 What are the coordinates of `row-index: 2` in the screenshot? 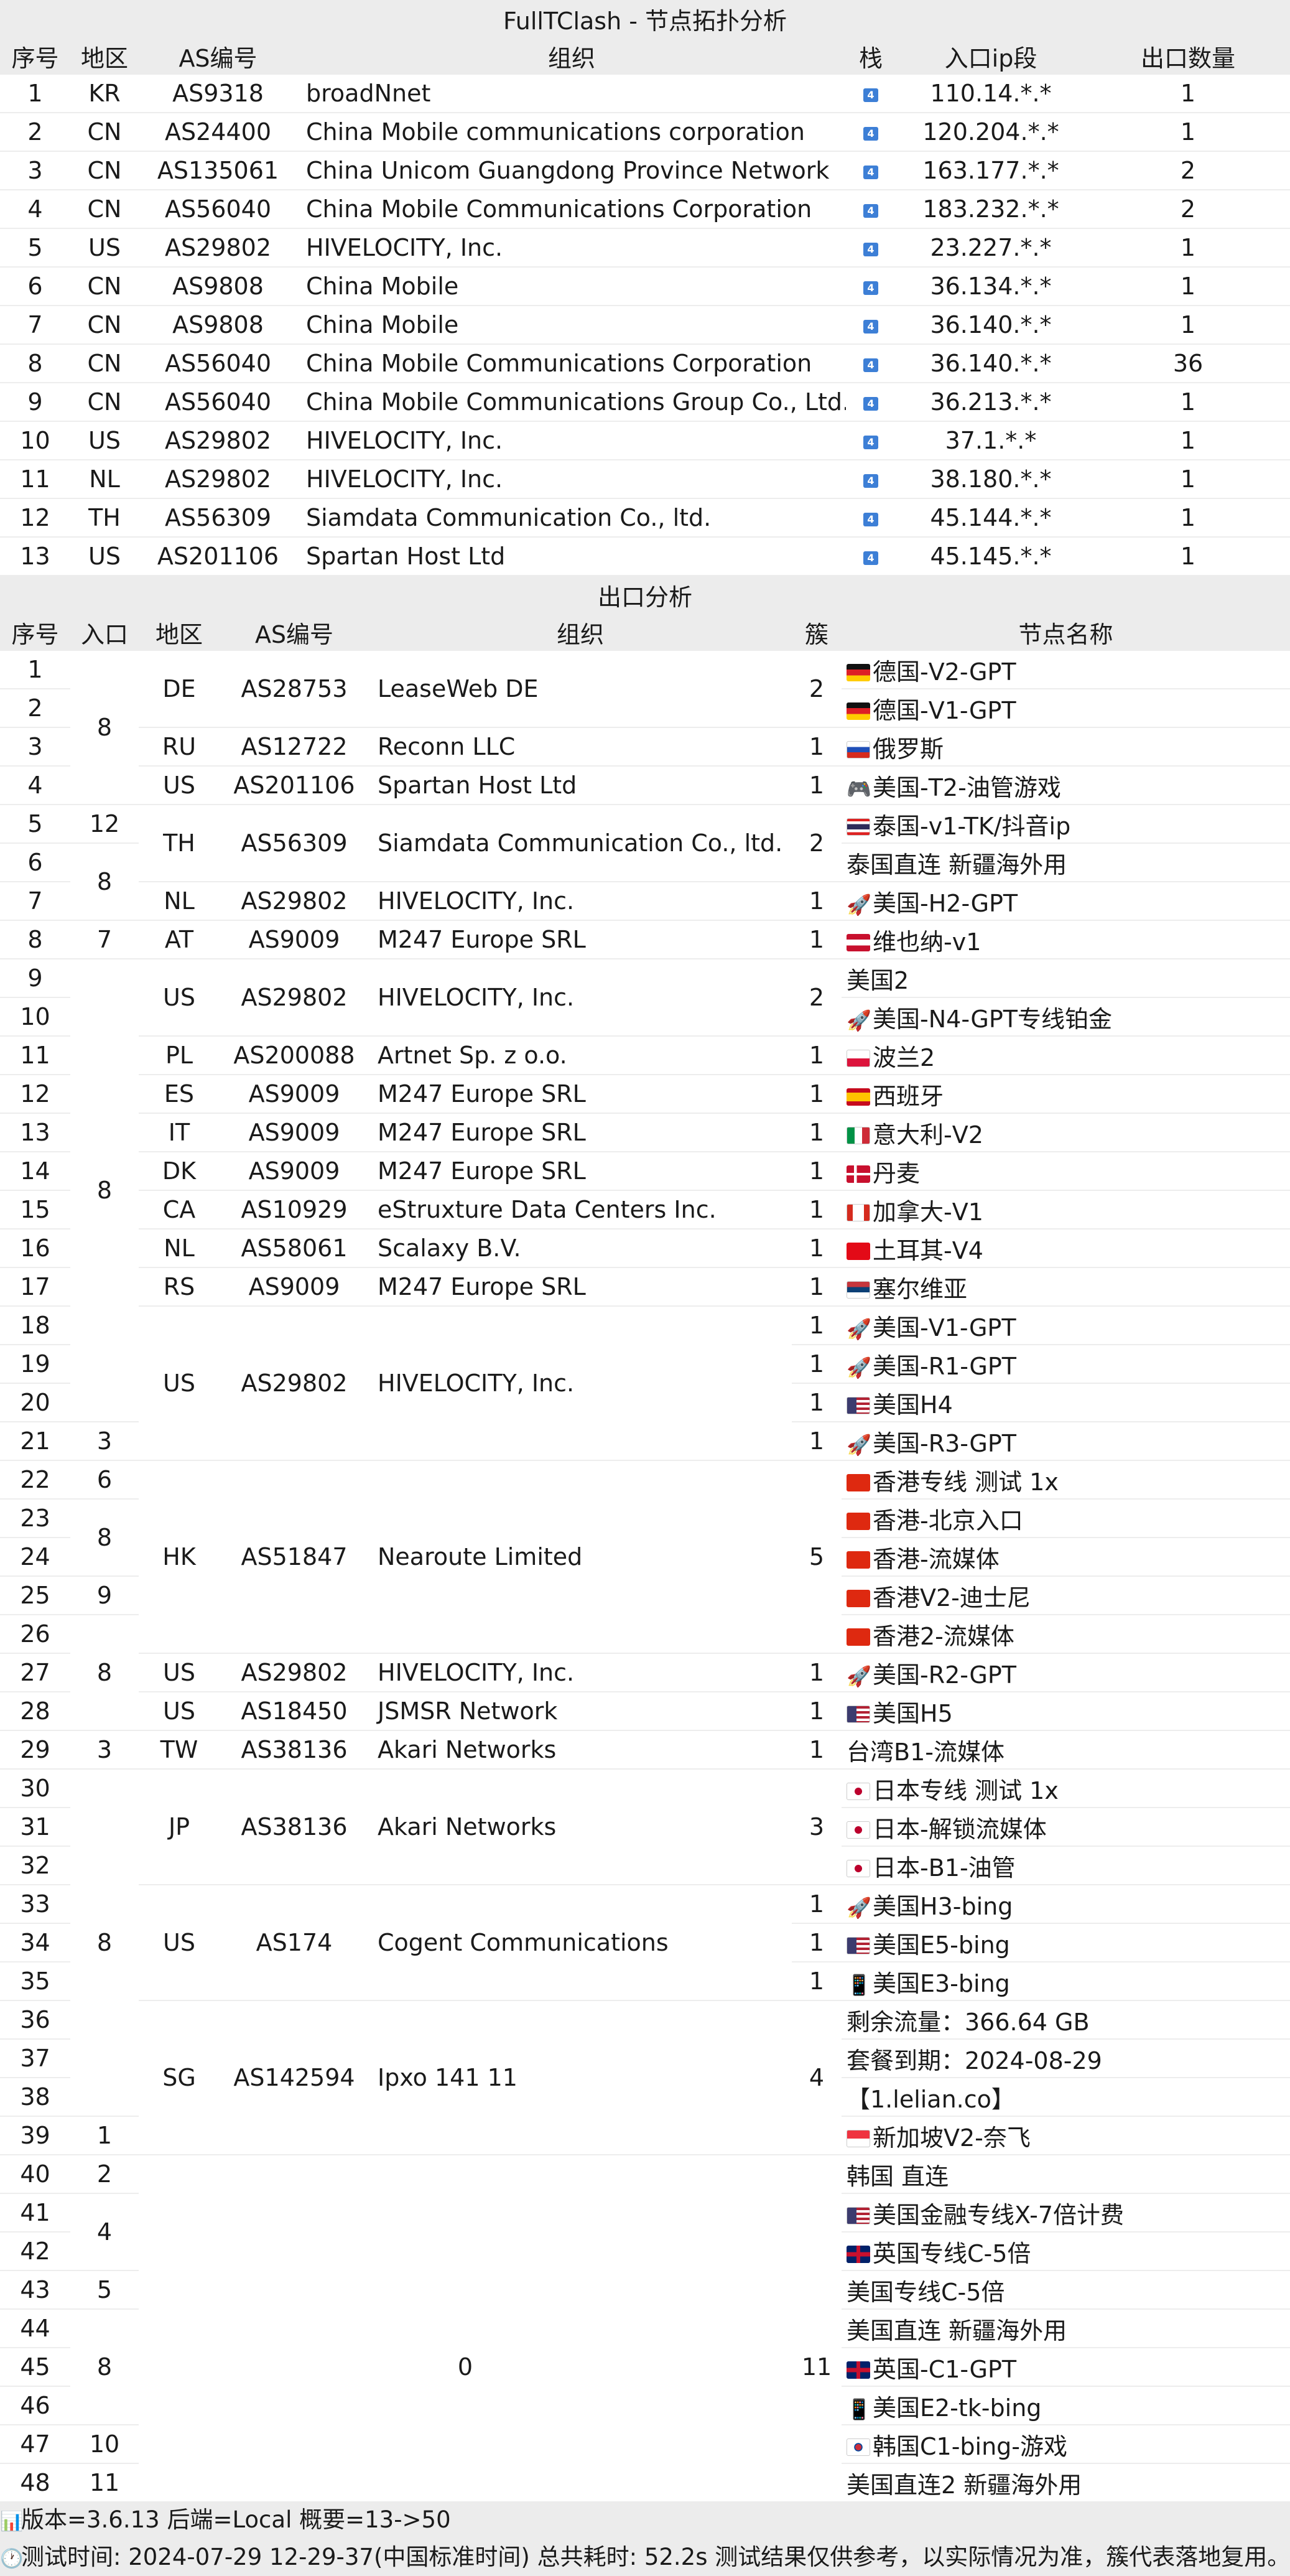 It's located at (35, 708).